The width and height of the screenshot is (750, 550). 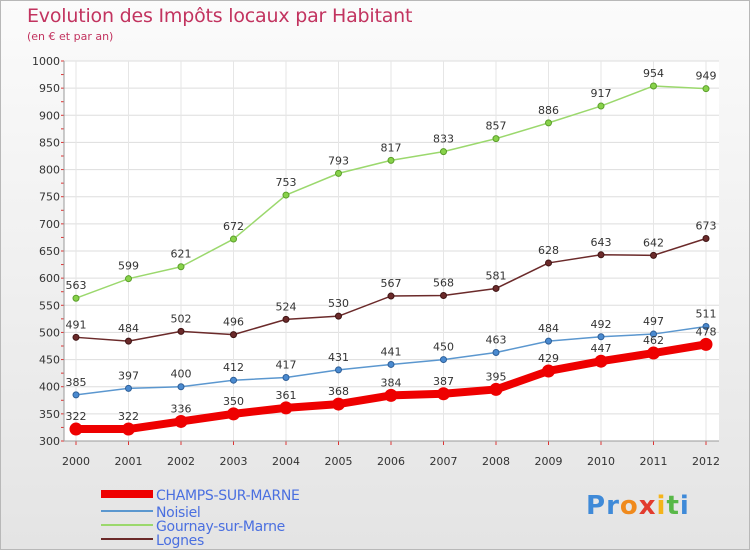 What do you see at coordinates (49, 197) in the screenshot?
I see `y-tick-label: 750` at bounding box center [49, 197].